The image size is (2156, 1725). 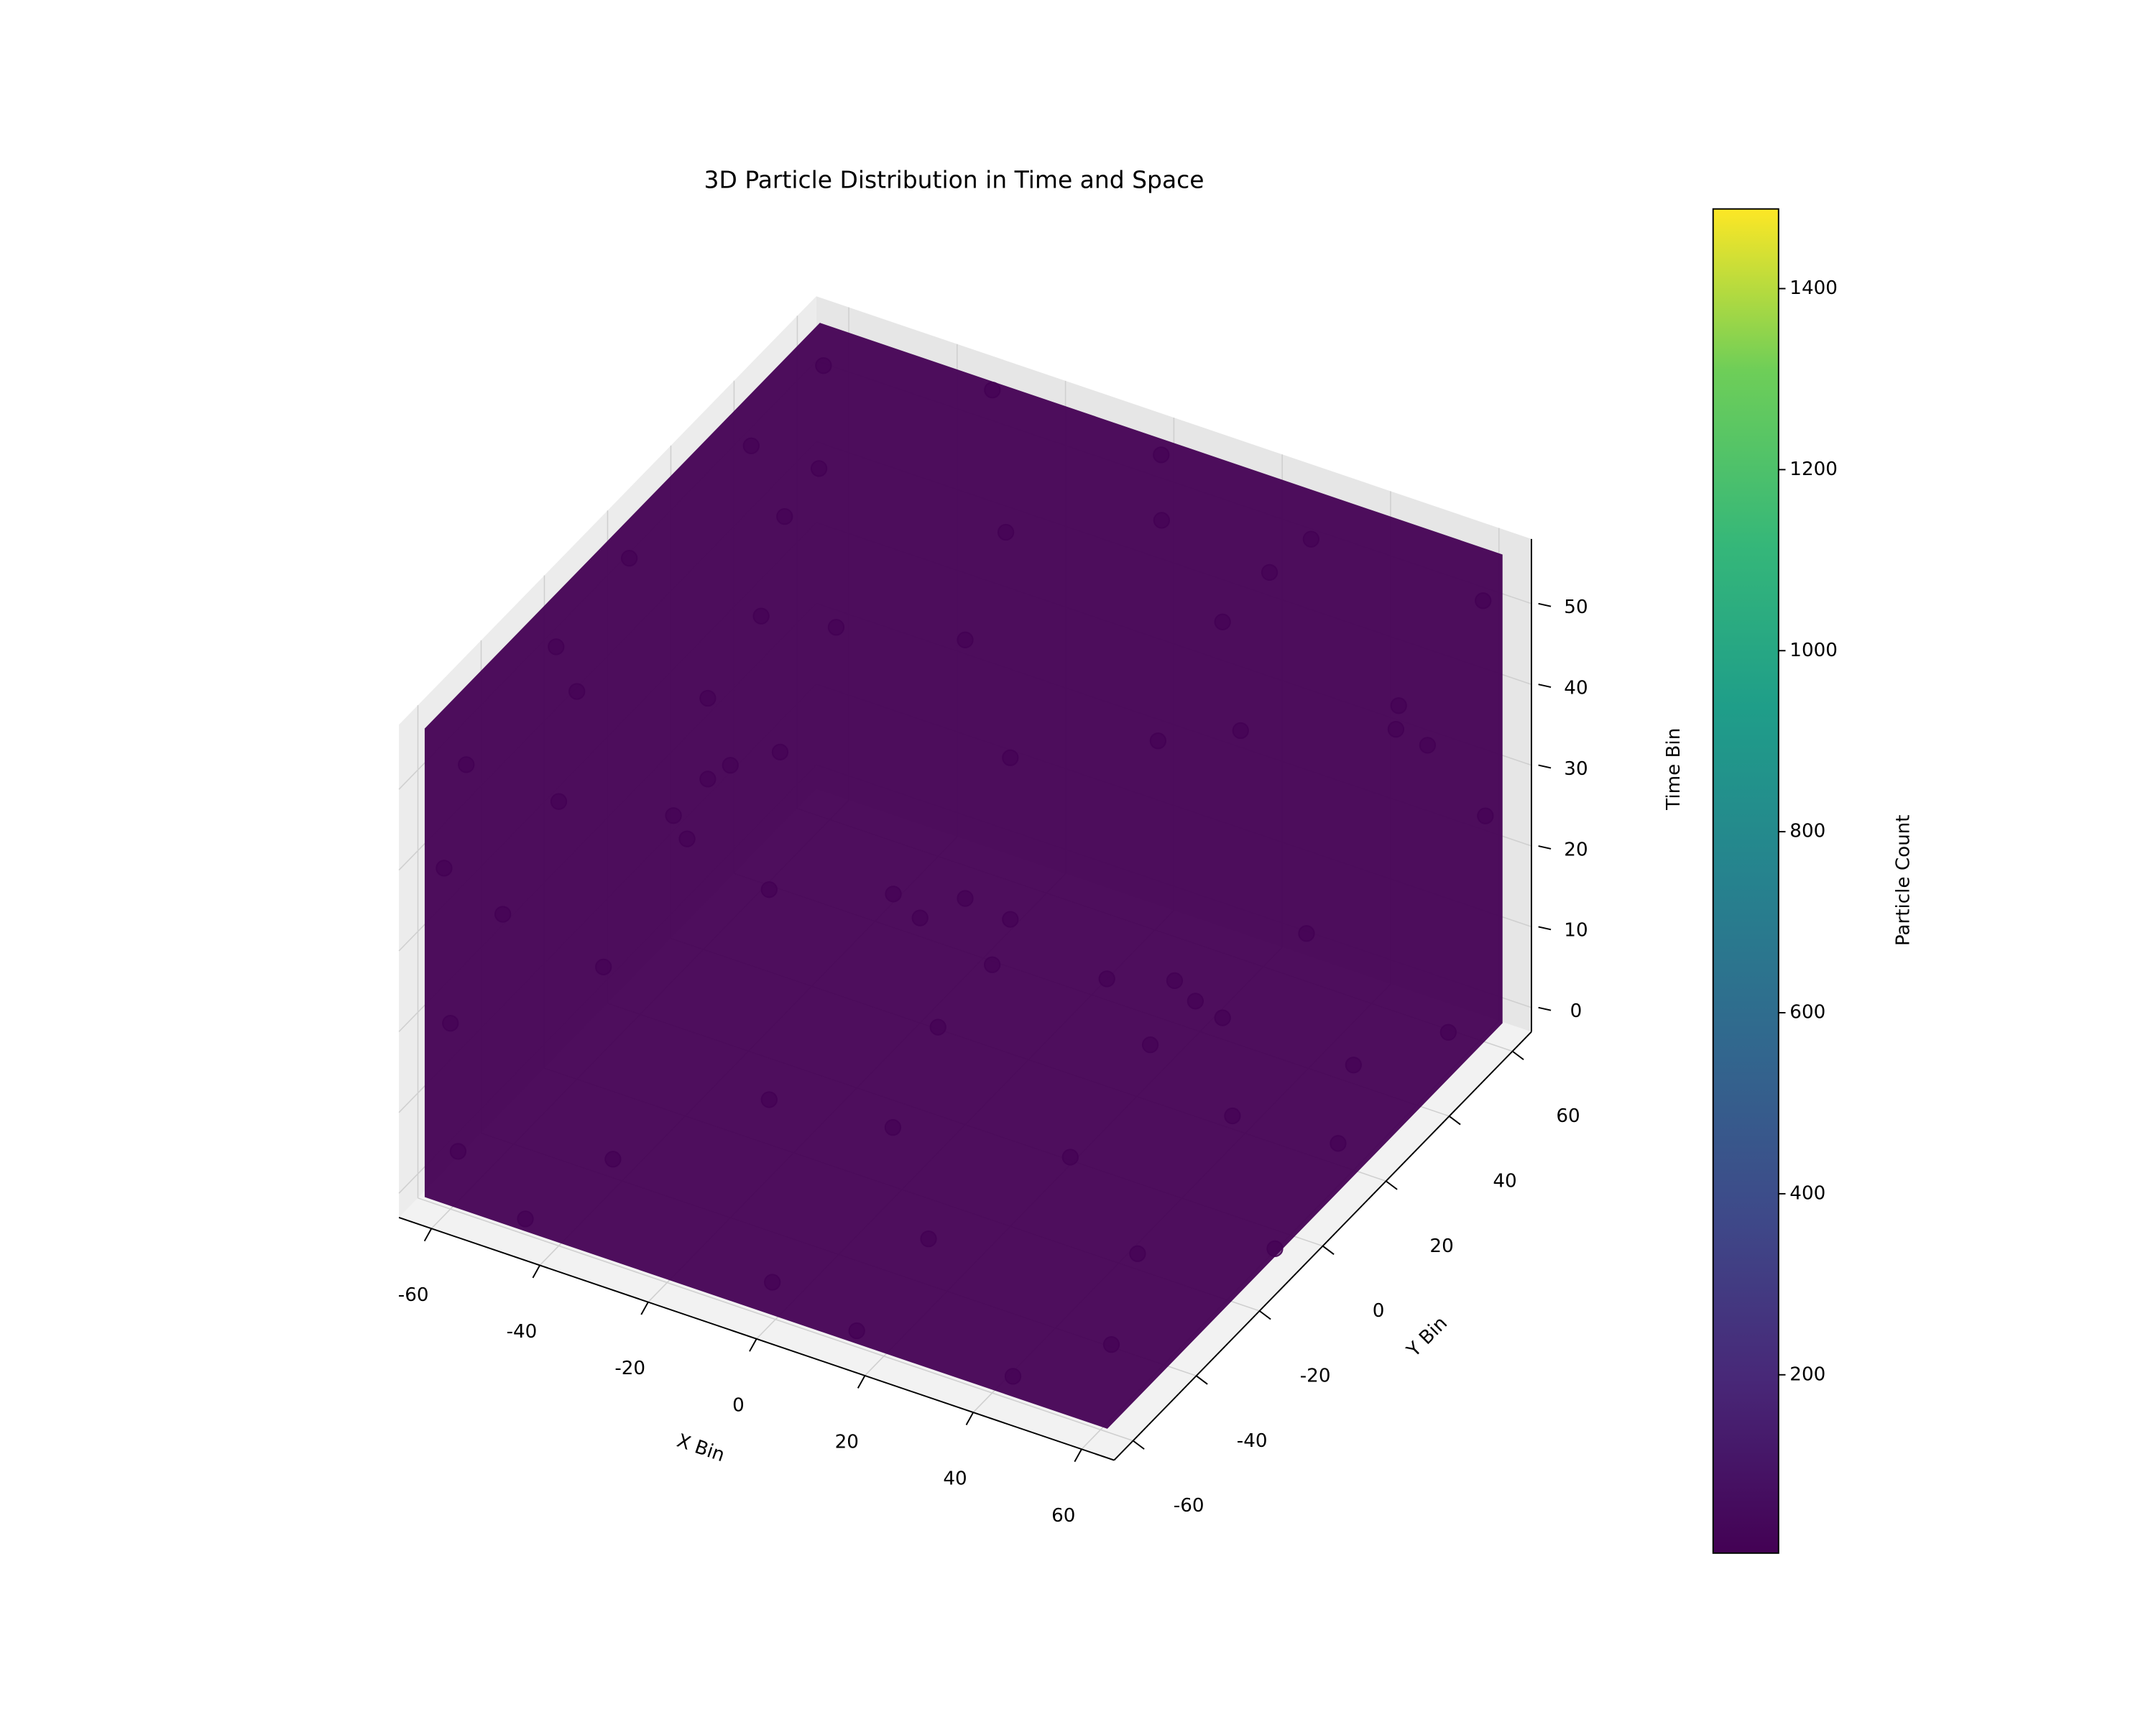 What do you see at coordinates (1441, 1246) in the screenshot?
I see `y-tick-label: 20` at bounding box center [1441, 1246].